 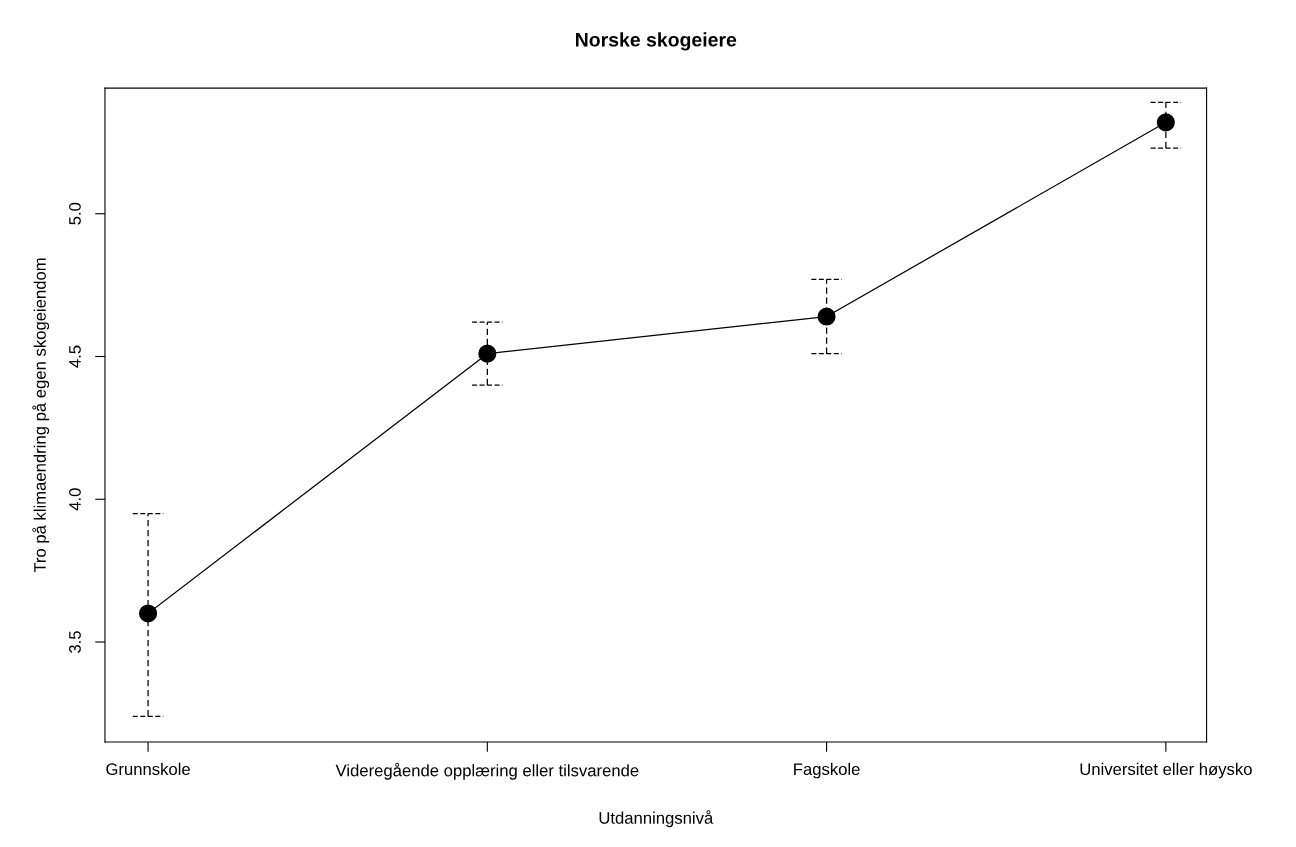 What do you see at coordinates (75, 642) in the screenshot?
I see `y-tick-label: 3.5` at bounding box center [75, 642].